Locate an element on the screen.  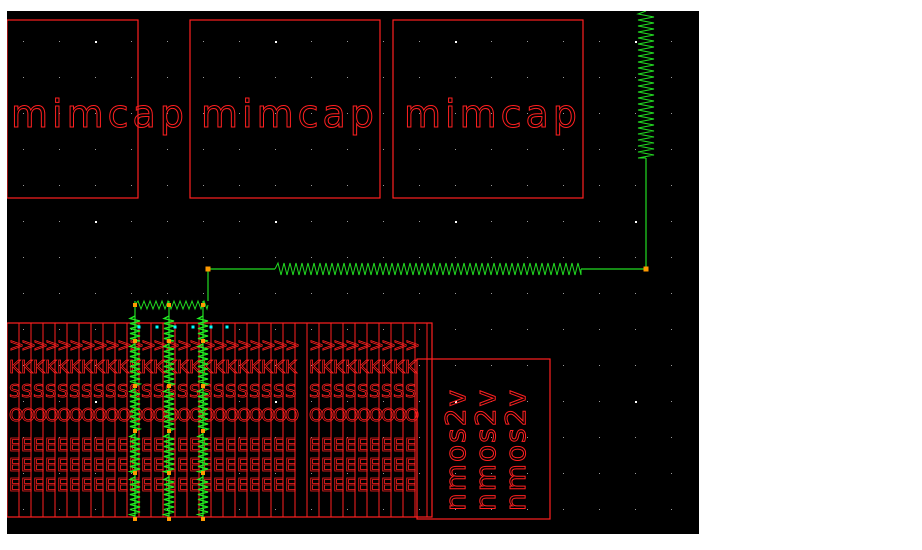
device-glyph: O is located at coordinates (292, 415).